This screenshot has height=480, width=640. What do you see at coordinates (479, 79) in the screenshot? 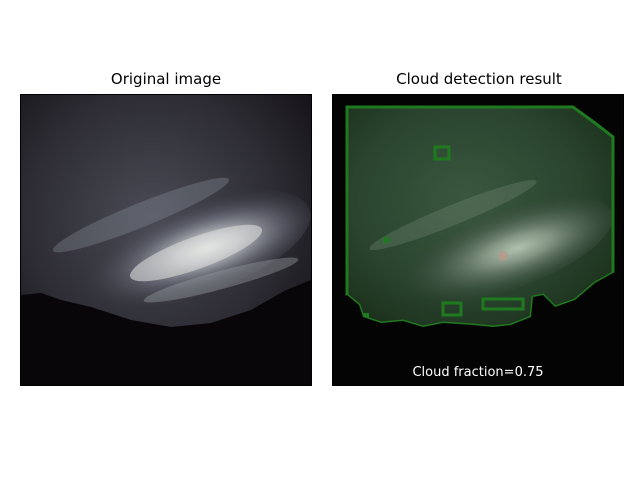
I see `cloud-detection-title: Cloud detection result` at bounding box center [479, 79].